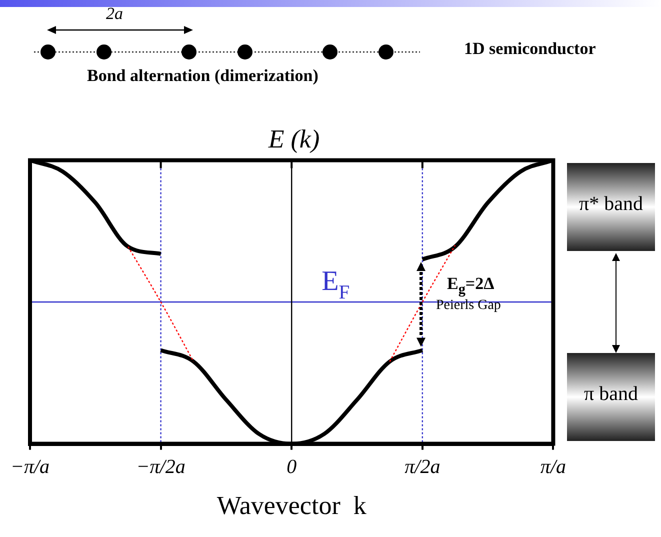 The height and width of the screenshot is (537, 661). What do you see at coordinates (422, 467) in the screenshot?
I see `x-tick-label: π/2a` at bounding box center [422, 467].